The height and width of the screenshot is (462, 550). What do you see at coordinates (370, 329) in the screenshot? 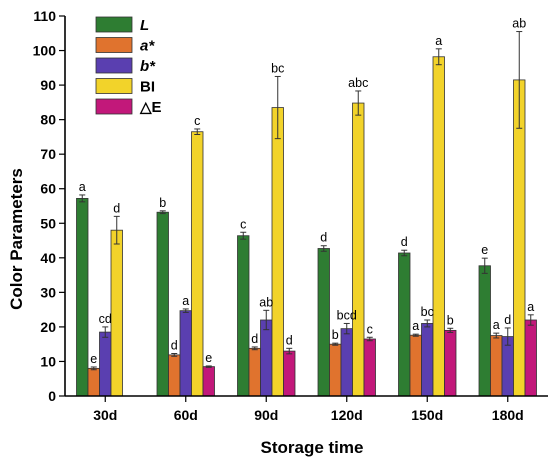
I see `significance-letter-120d-4: c` at bounding box center [370, 329].